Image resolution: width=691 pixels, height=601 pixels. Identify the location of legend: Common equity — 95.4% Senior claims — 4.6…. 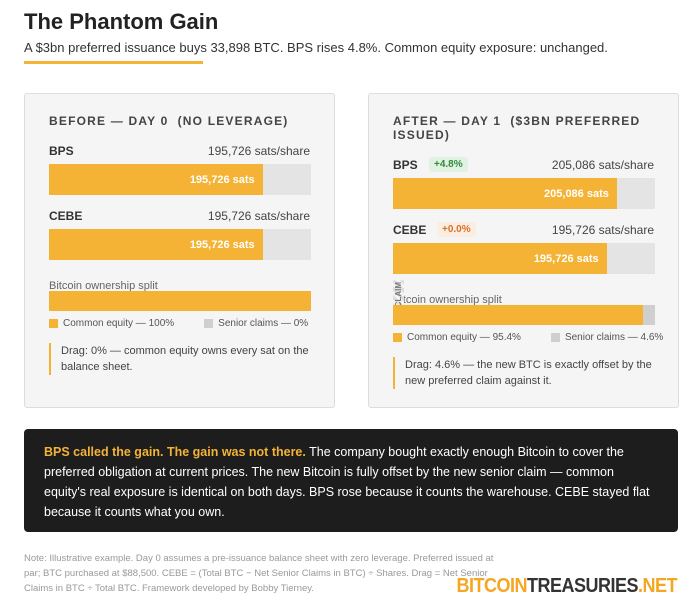
(528, 337).